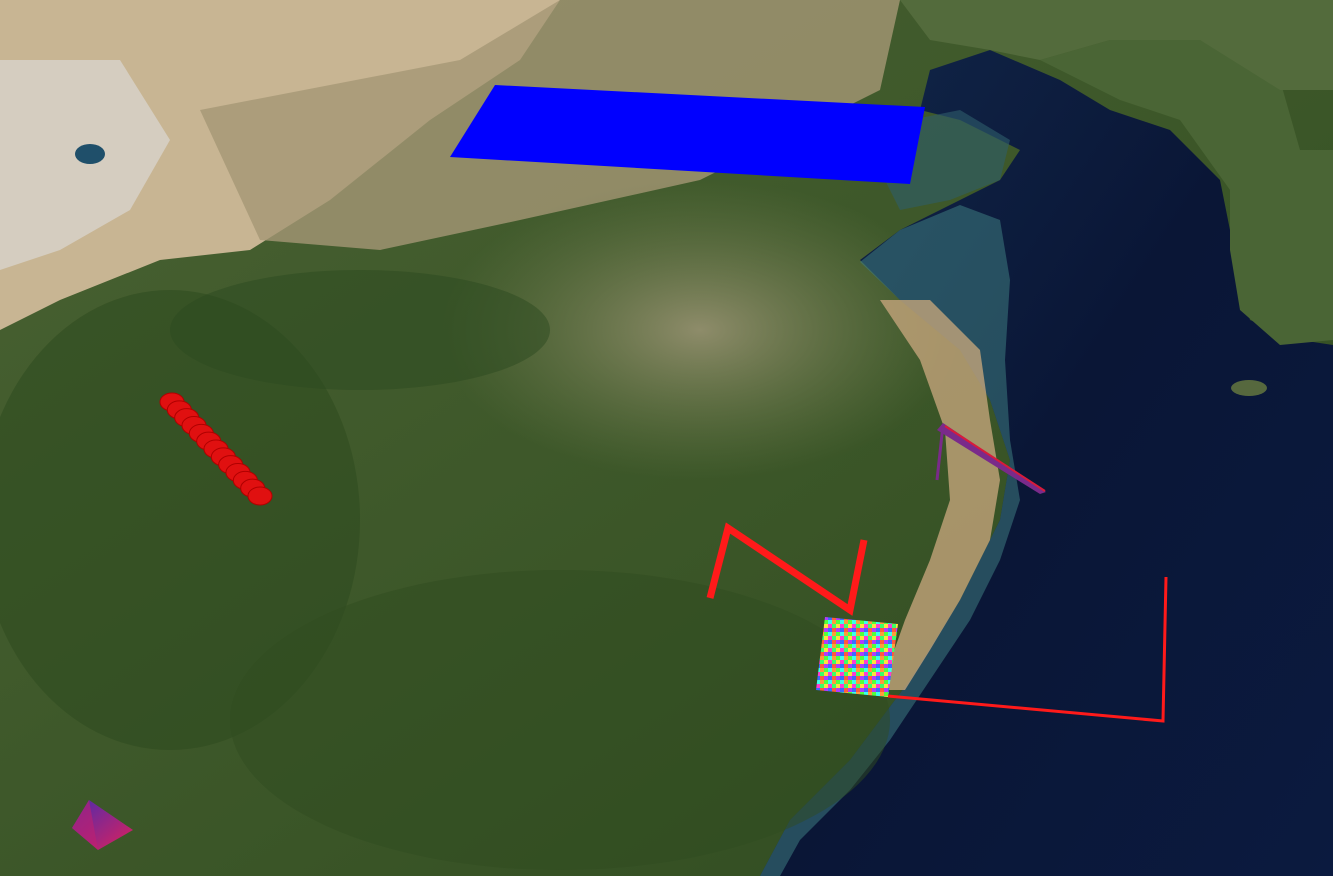 This screenshot has height=876, width=1333. I want to click on red-thin-polyline, so click(1027, 649).